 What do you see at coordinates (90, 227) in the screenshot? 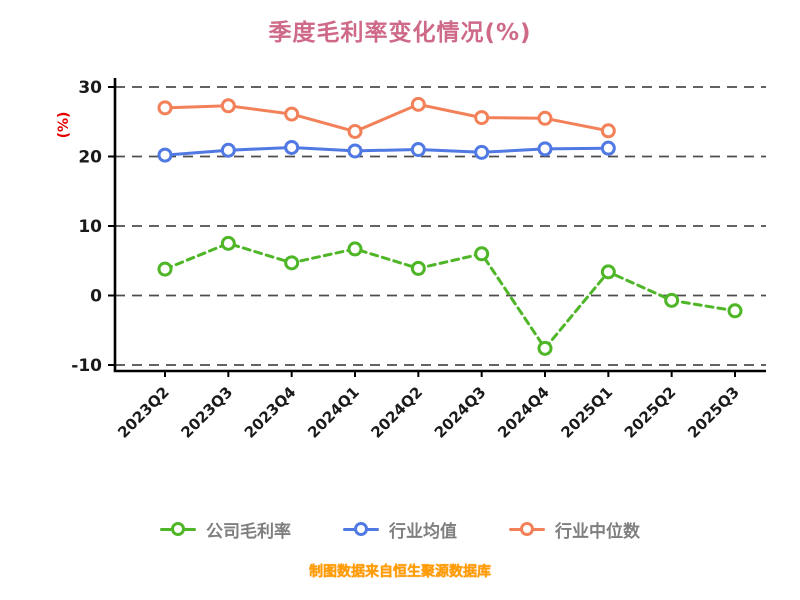
I see `svg-text: 10` at bounding box center [90, 227].